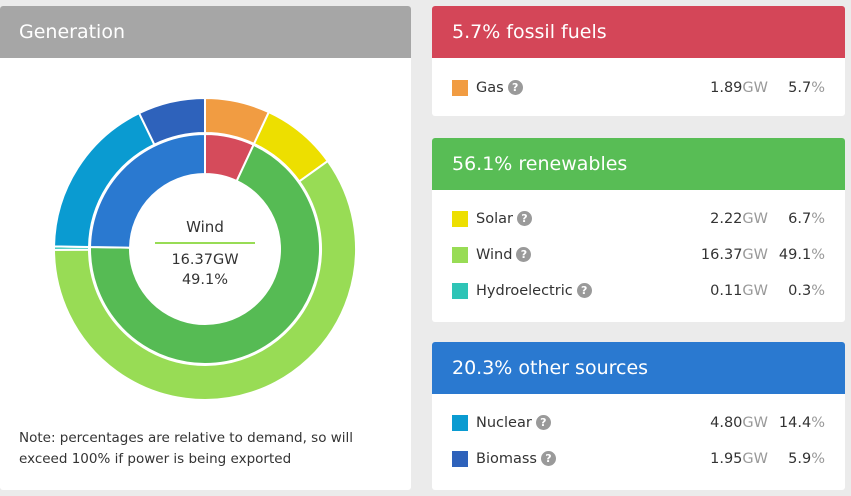 This screenshot has height=496, width=851. What do you see at coordinates (800, 291) in the screenshot?
I see `hydroelectric-percent: 0.3` at bounding box center [800, 291].